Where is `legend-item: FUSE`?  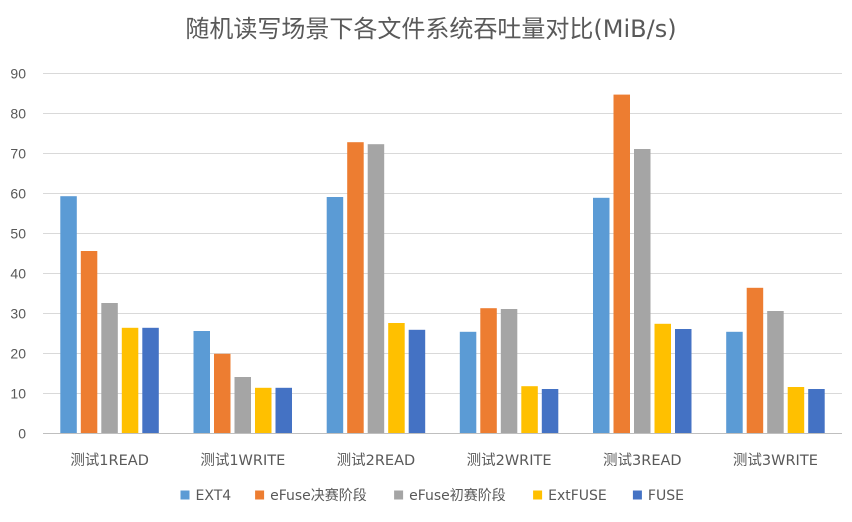 legend-item: FUSE is located at coordinates (658, 496).